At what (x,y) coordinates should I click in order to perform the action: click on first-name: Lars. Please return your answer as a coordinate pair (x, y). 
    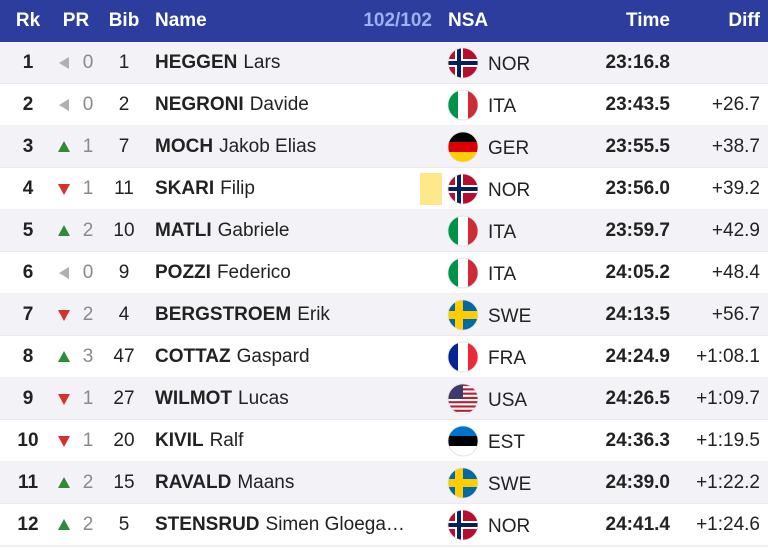
    Looking at the image, I should click on (261, 62).